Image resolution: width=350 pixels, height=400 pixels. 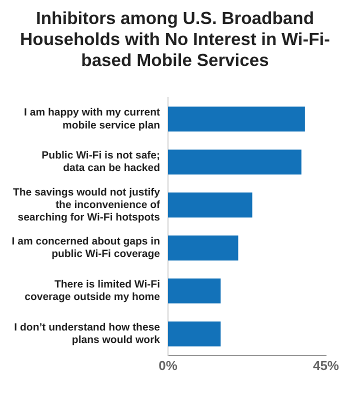 I want to click on y-tick-label: There is limited Wi-Fi coverage outside my home, so click(x=92, y=291).